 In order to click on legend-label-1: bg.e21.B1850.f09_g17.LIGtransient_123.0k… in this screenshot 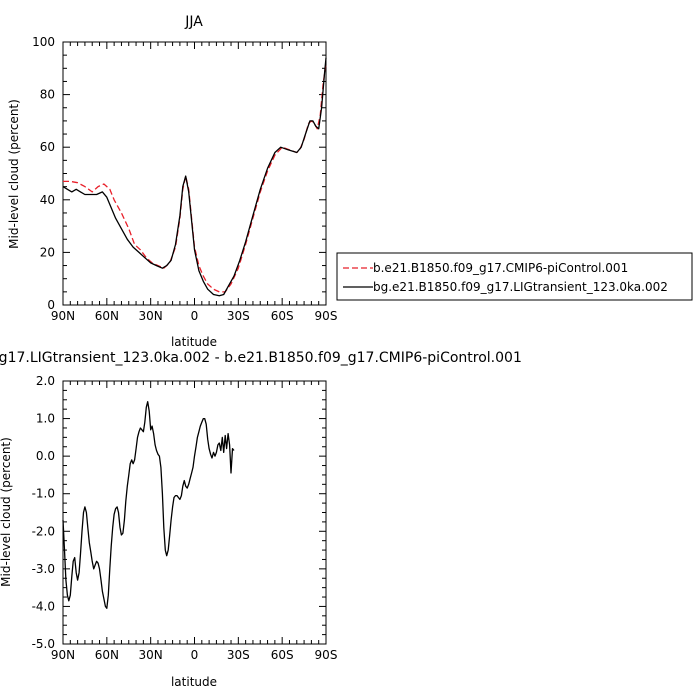, I will do `click(520, 287)`.